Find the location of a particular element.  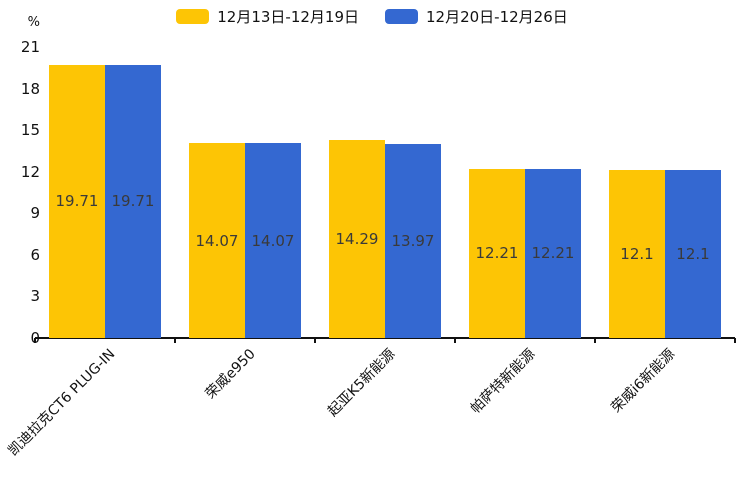

bar-series-2: 13.97 is located at coordinates (413, 241).